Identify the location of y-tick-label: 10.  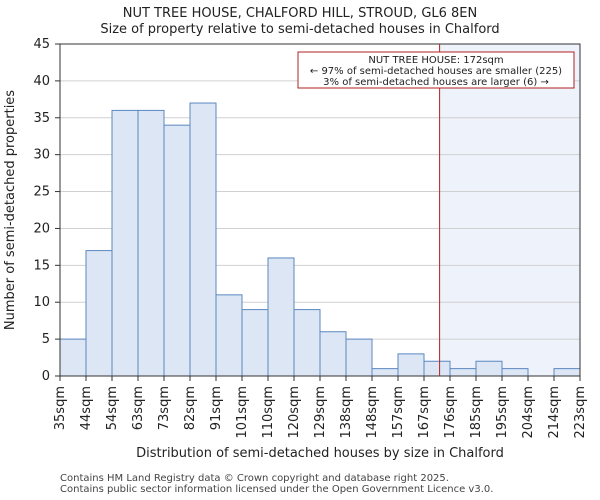
(41, 302).